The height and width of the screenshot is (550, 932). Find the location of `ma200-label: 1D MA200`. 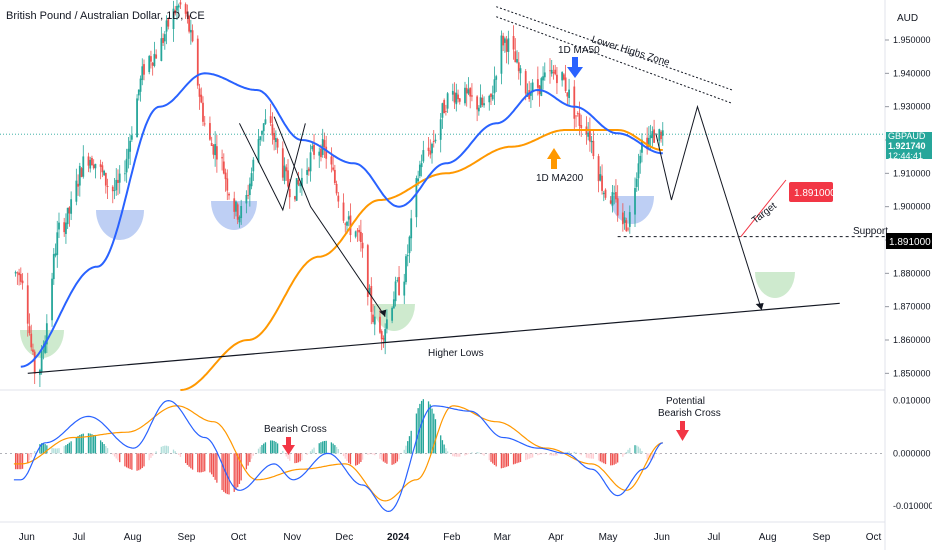

ma200-label: 1D MA200 is located at coordinates (560, 178).